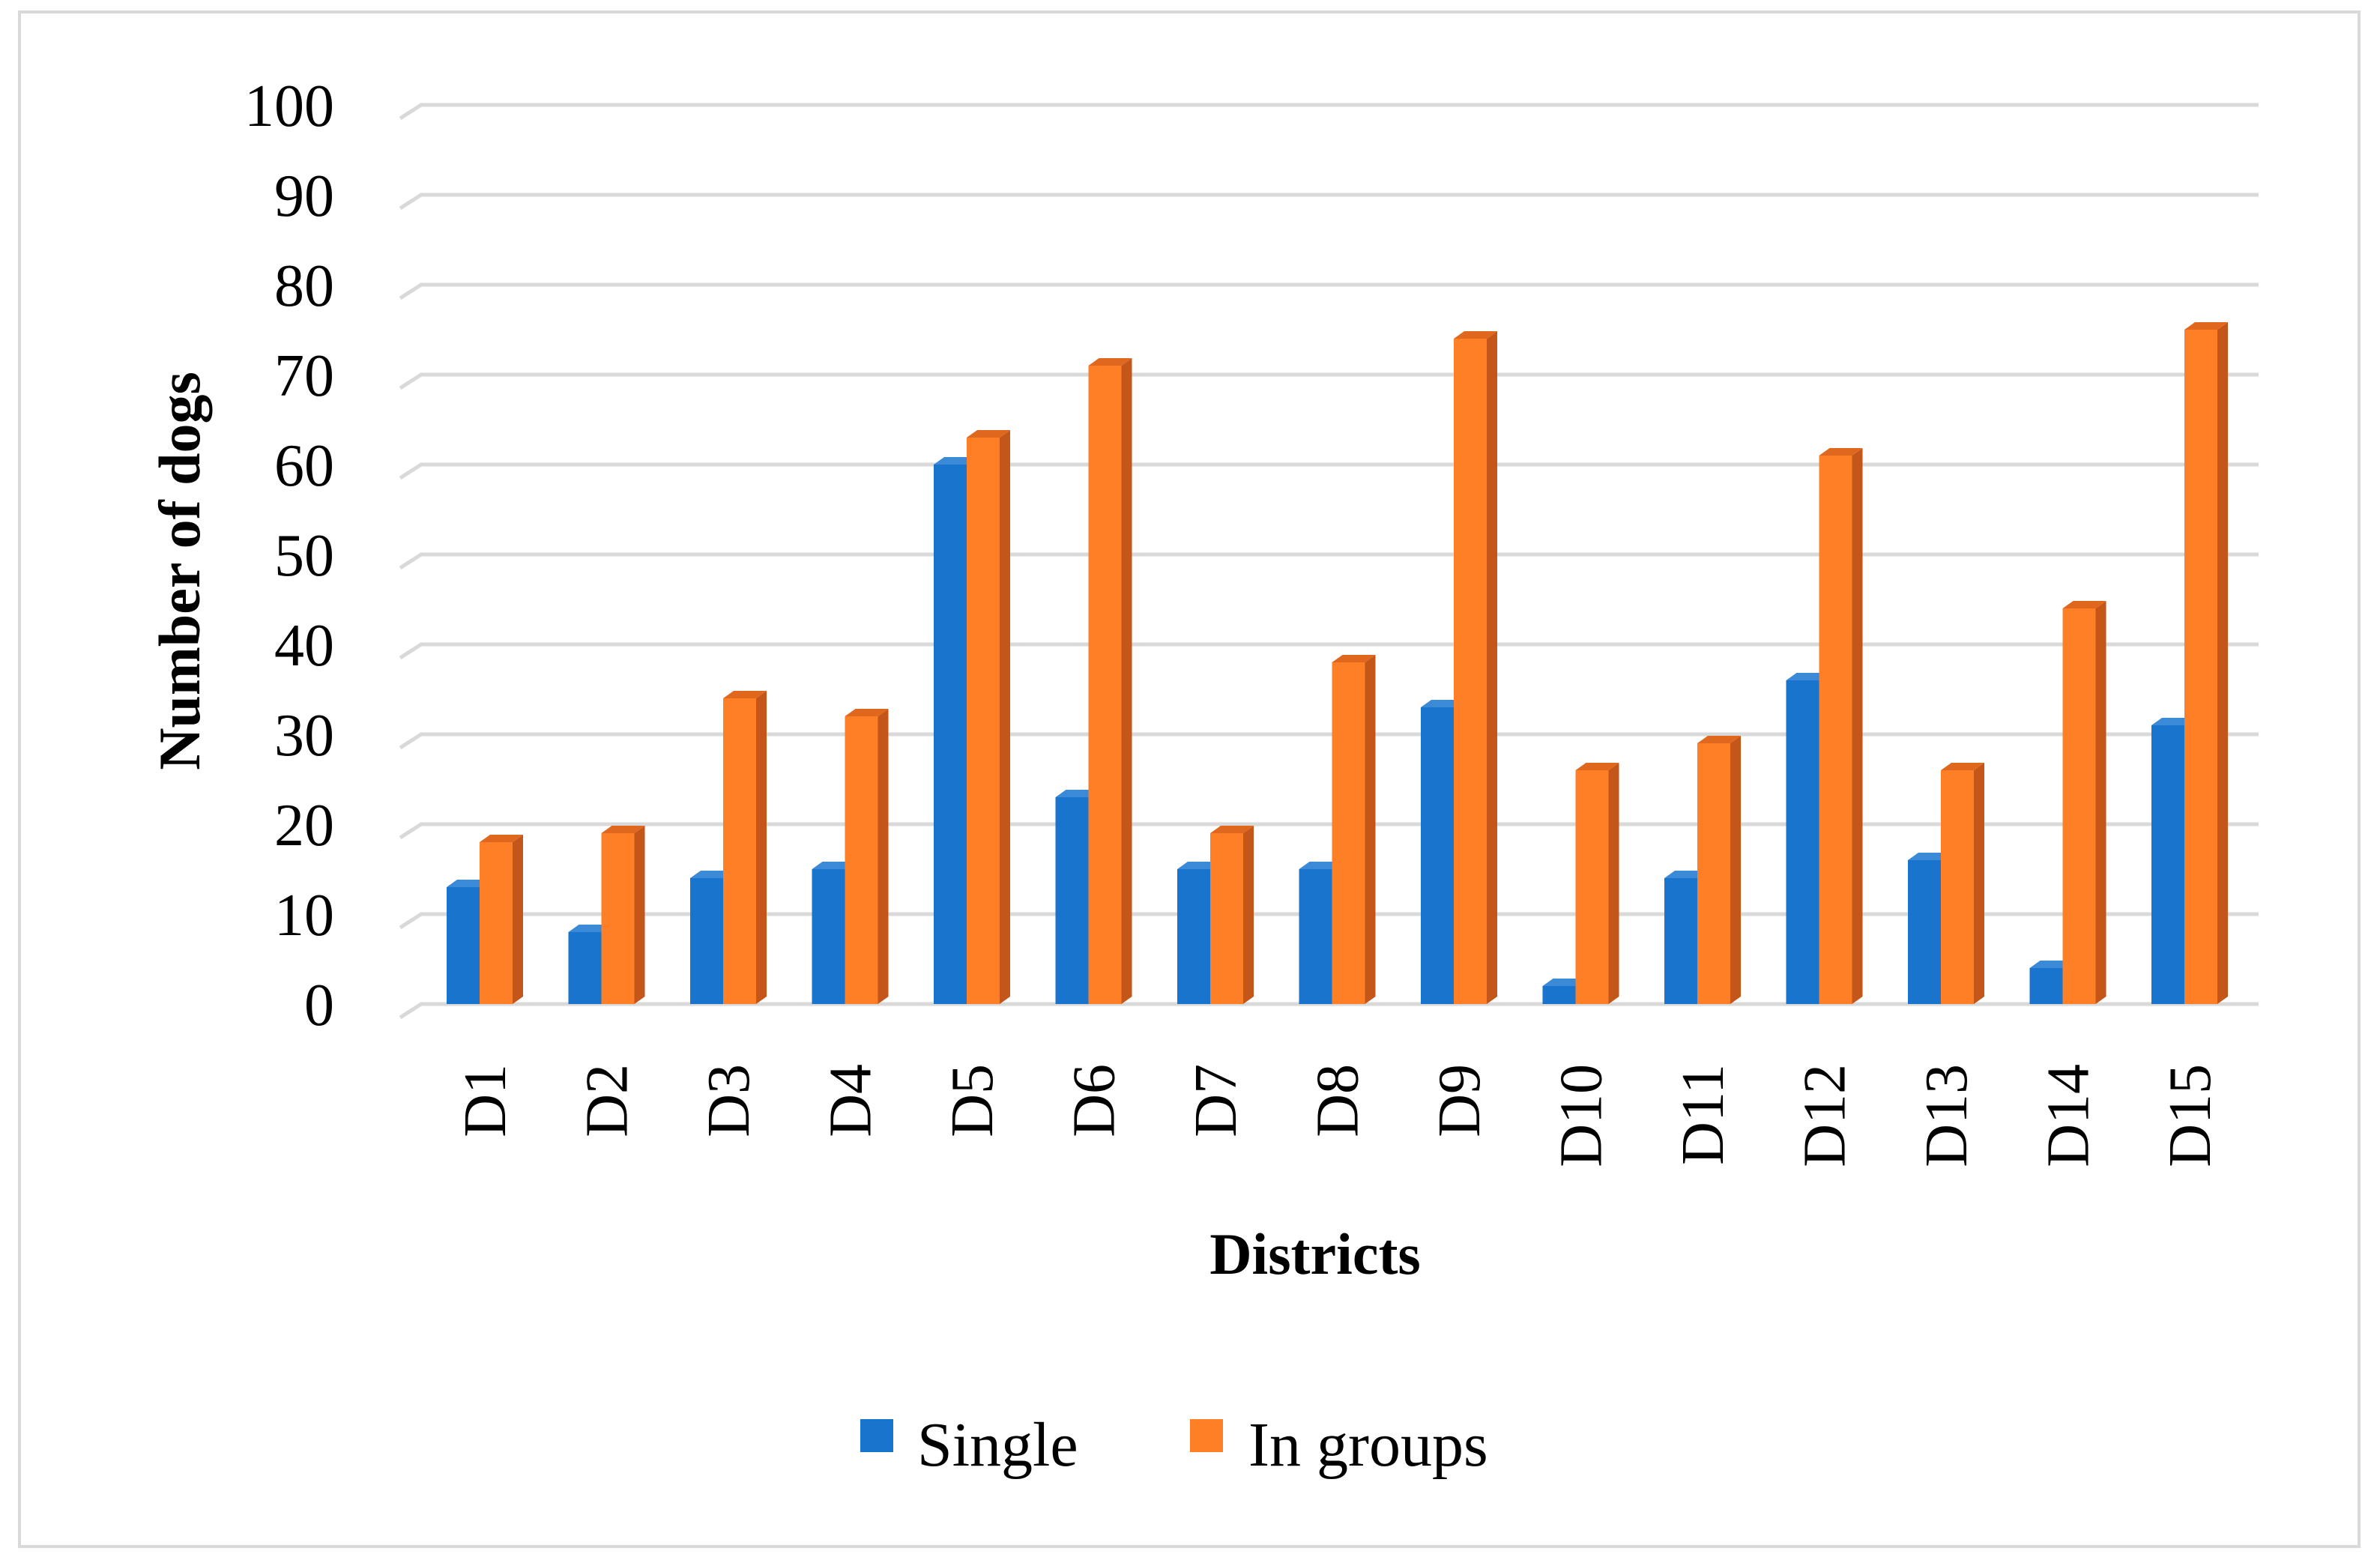 This screenshot has width=2380, height=1563. I want to click on bar-in-groups-D8, so click(1354, 829).